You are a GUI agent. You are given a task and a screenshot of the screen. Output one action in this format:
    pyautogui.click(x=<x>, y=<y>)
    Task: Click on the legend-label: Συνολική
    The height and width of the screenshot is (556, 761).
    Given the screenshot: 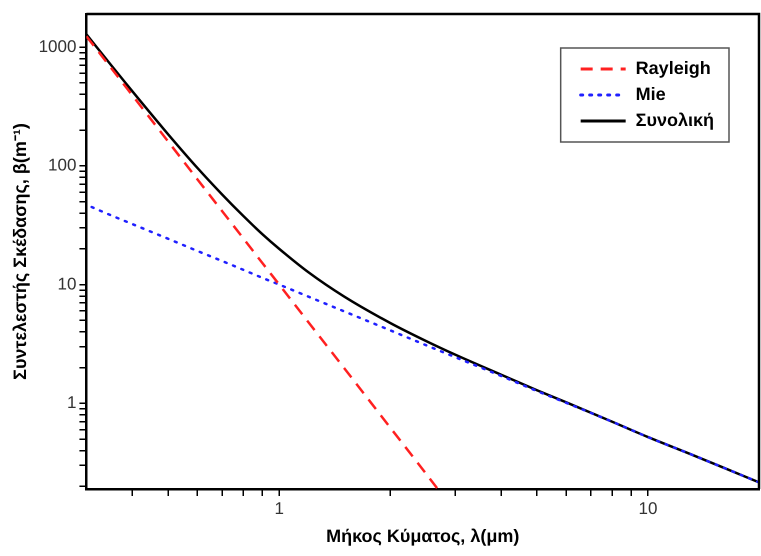 What is the action you would take?
    pyautogui.click(x=675, y=120)
    